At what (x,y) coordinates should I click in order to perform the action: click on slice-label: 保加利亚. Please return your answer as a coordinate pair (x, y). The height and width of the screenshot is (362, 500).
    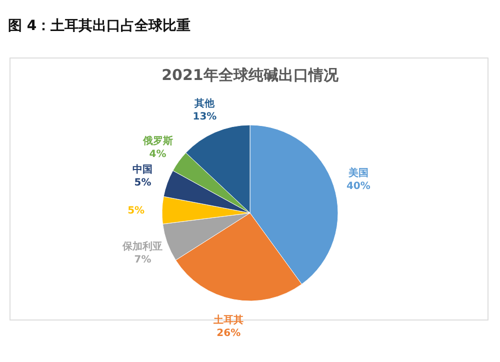
    Looking at the image, I should click on (142, 246).